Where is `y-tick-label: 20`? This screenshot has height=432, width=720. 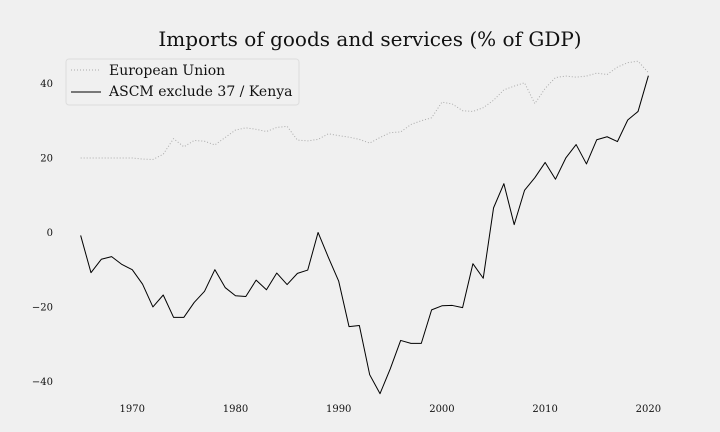
y-tick-label: 20 is located at coordinates (46, 158).